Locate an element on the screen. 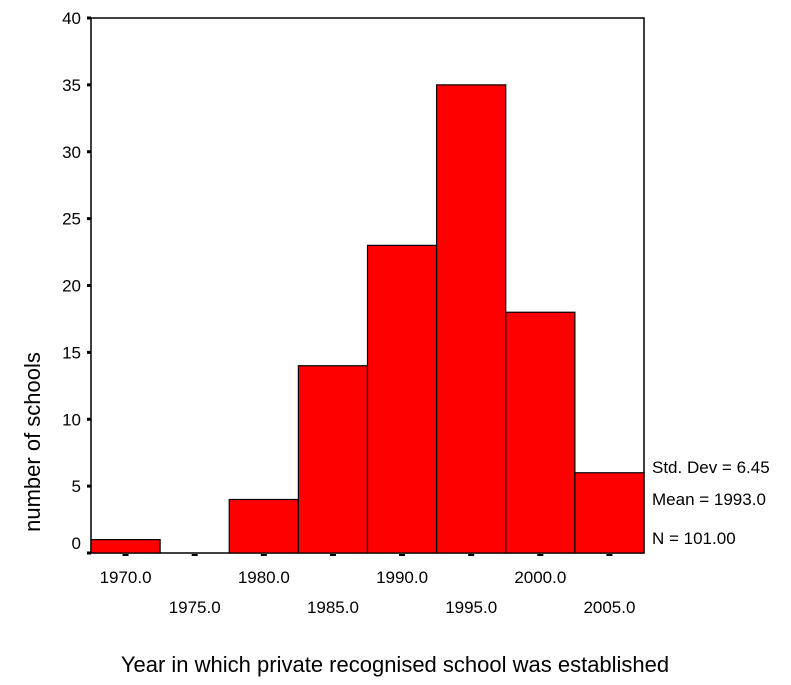 This screenshot has height=685, width=791. y-axis-title: number of schools is located at coordinates (32, 442).